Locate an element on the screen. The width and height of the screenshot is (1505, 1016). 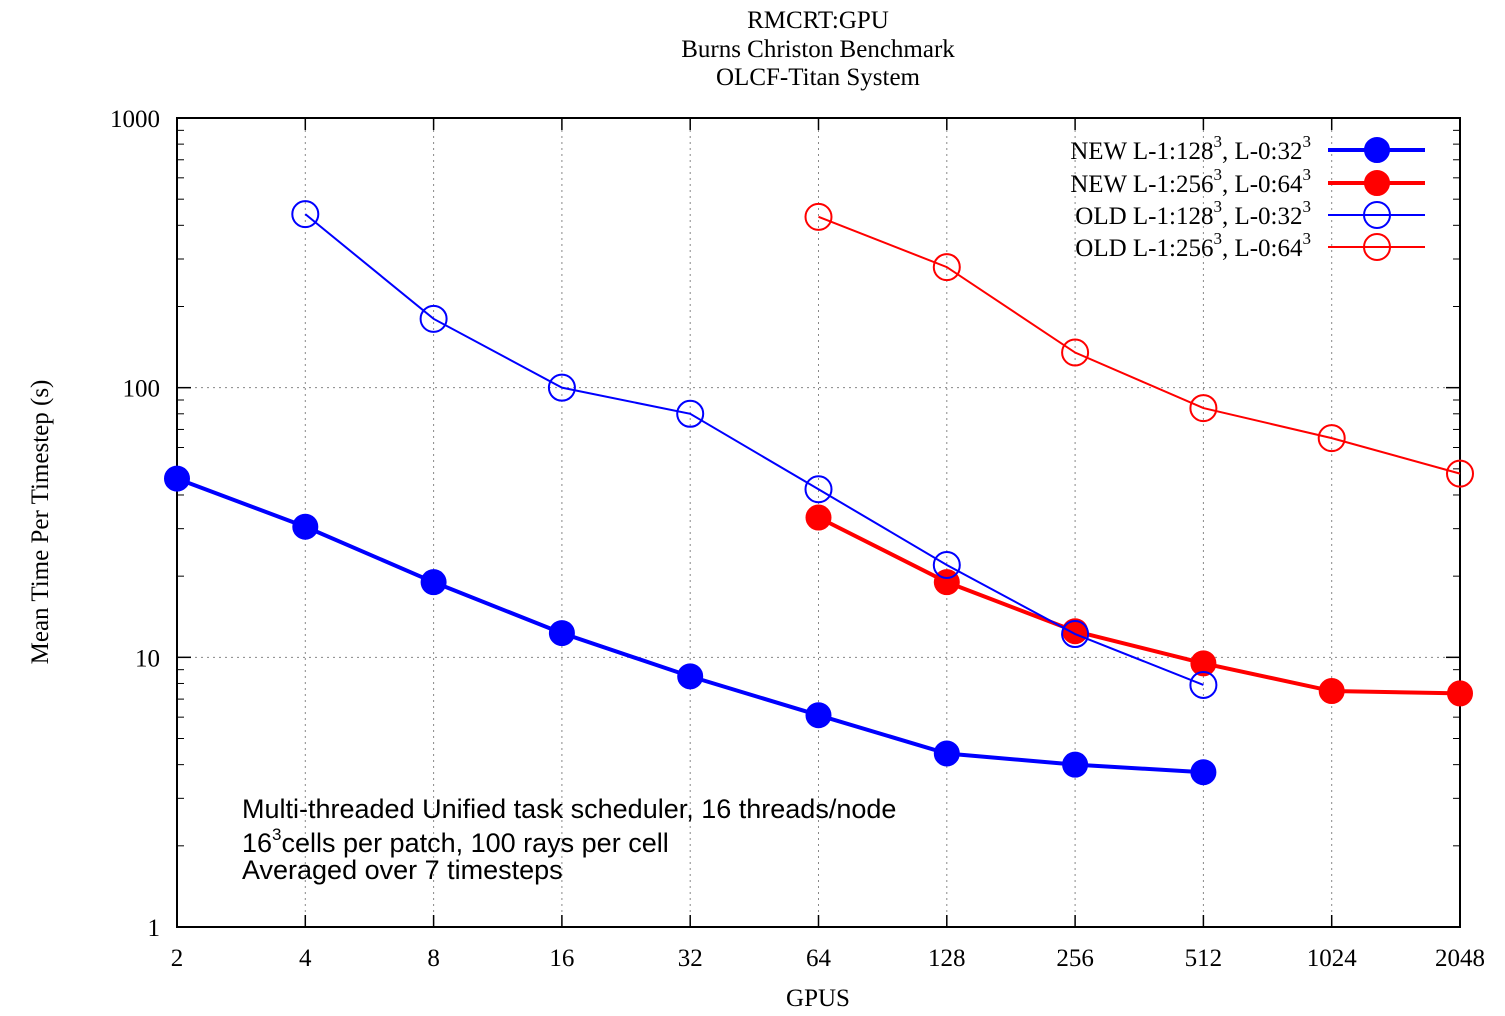
chart-title-line-1: RMCRT:GPU is located at coordinates (818, 20).